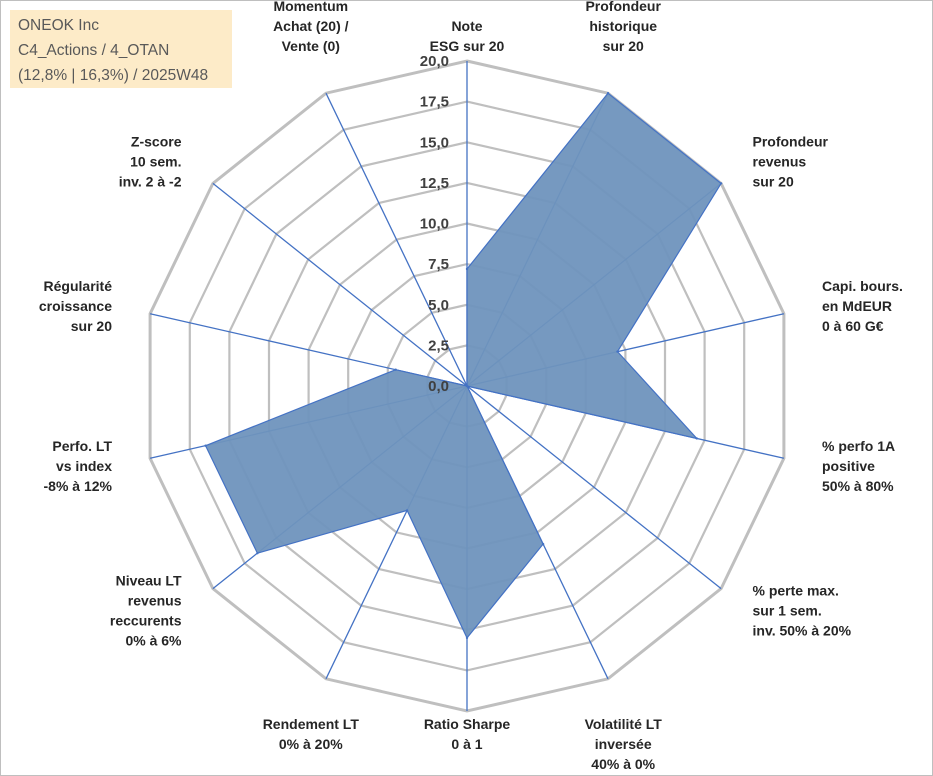 This screenshot has width=933, height=776. I want to click on axis-label-line: inv. 50% à 20%, so click(802, 631).